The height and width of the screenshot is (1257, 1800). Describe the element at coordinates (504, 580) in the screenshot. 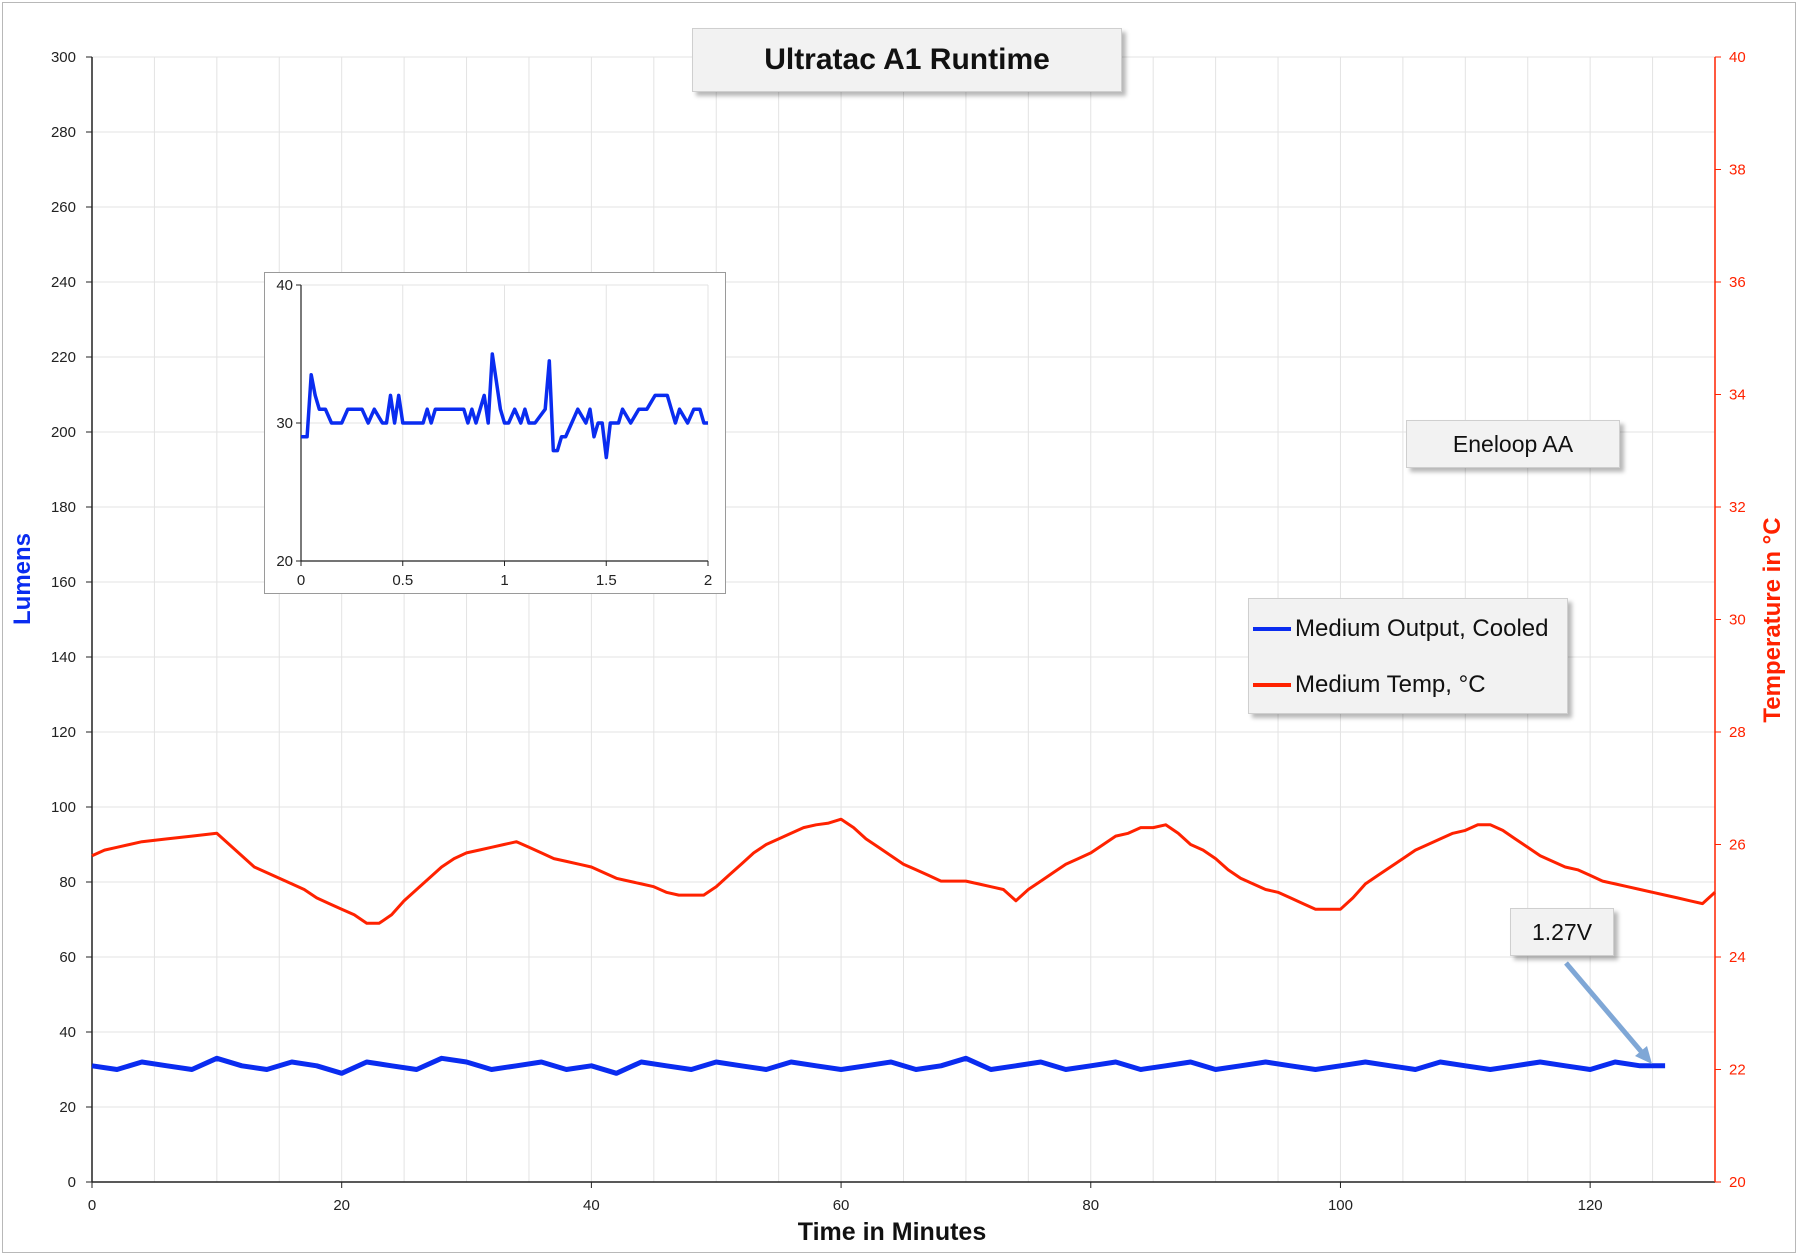

I see `inset-x-tick-label: 1` at that location.